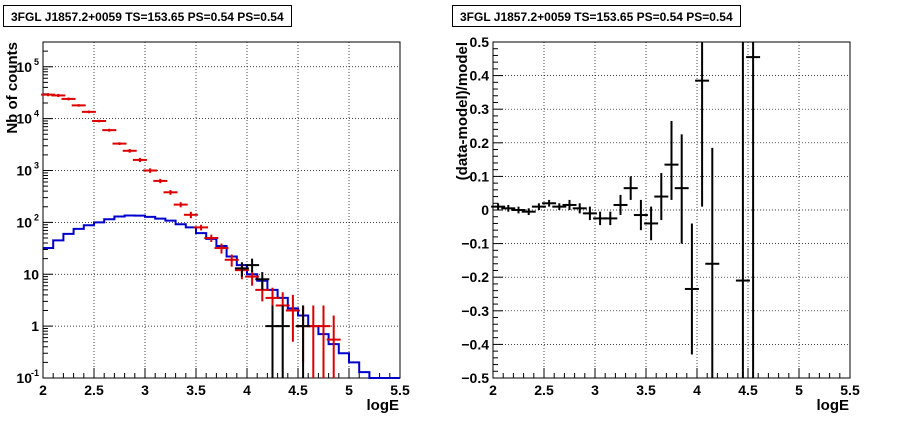  Describe the element at coordinates (272, 318) in the screenshot. I see `data-series-black` at that location.